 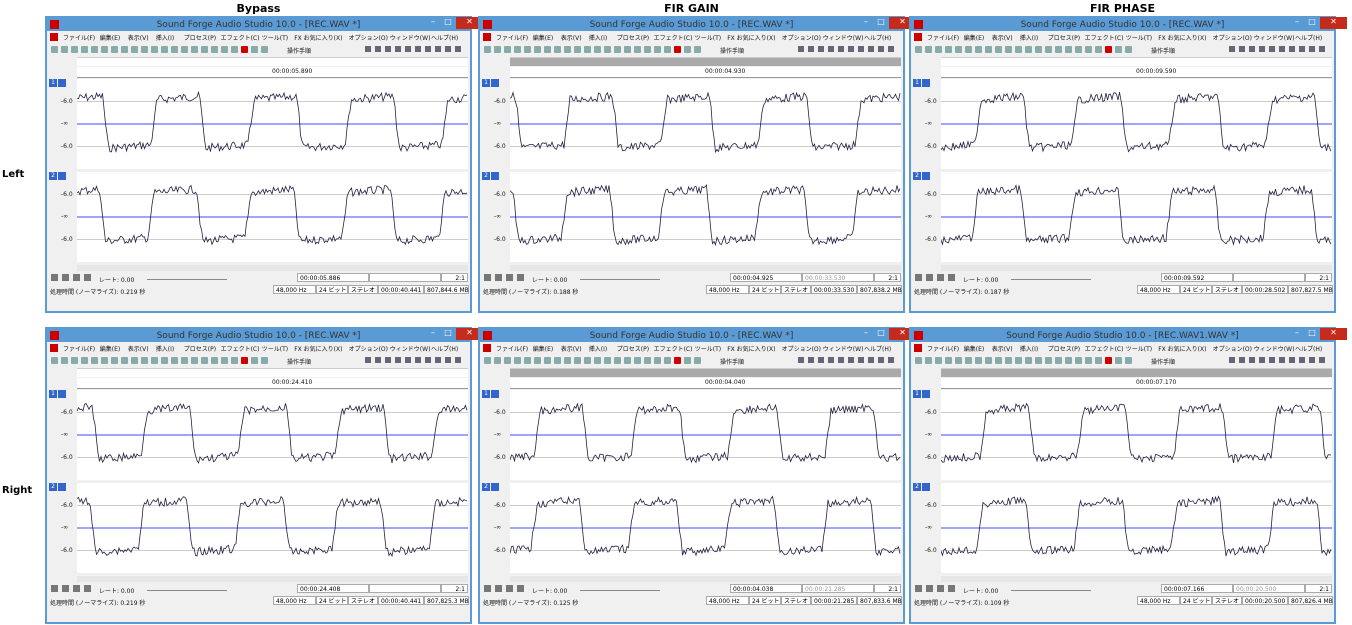 What do you see at coordinates (926, 176) in the screenshot?
I see `channel-button` at bounding box center [926, 176].